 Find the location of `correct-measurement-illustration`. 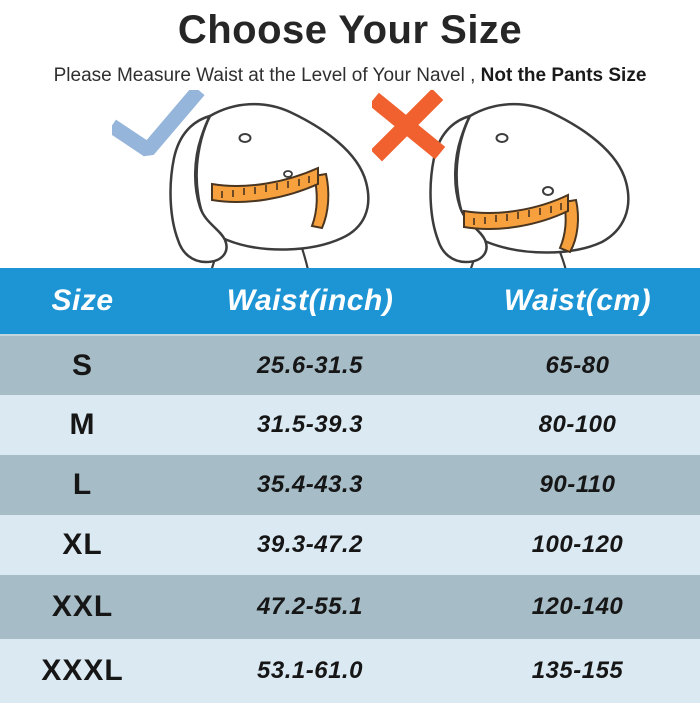

correct-measurement-illustration is located at coordinates (256, 179).